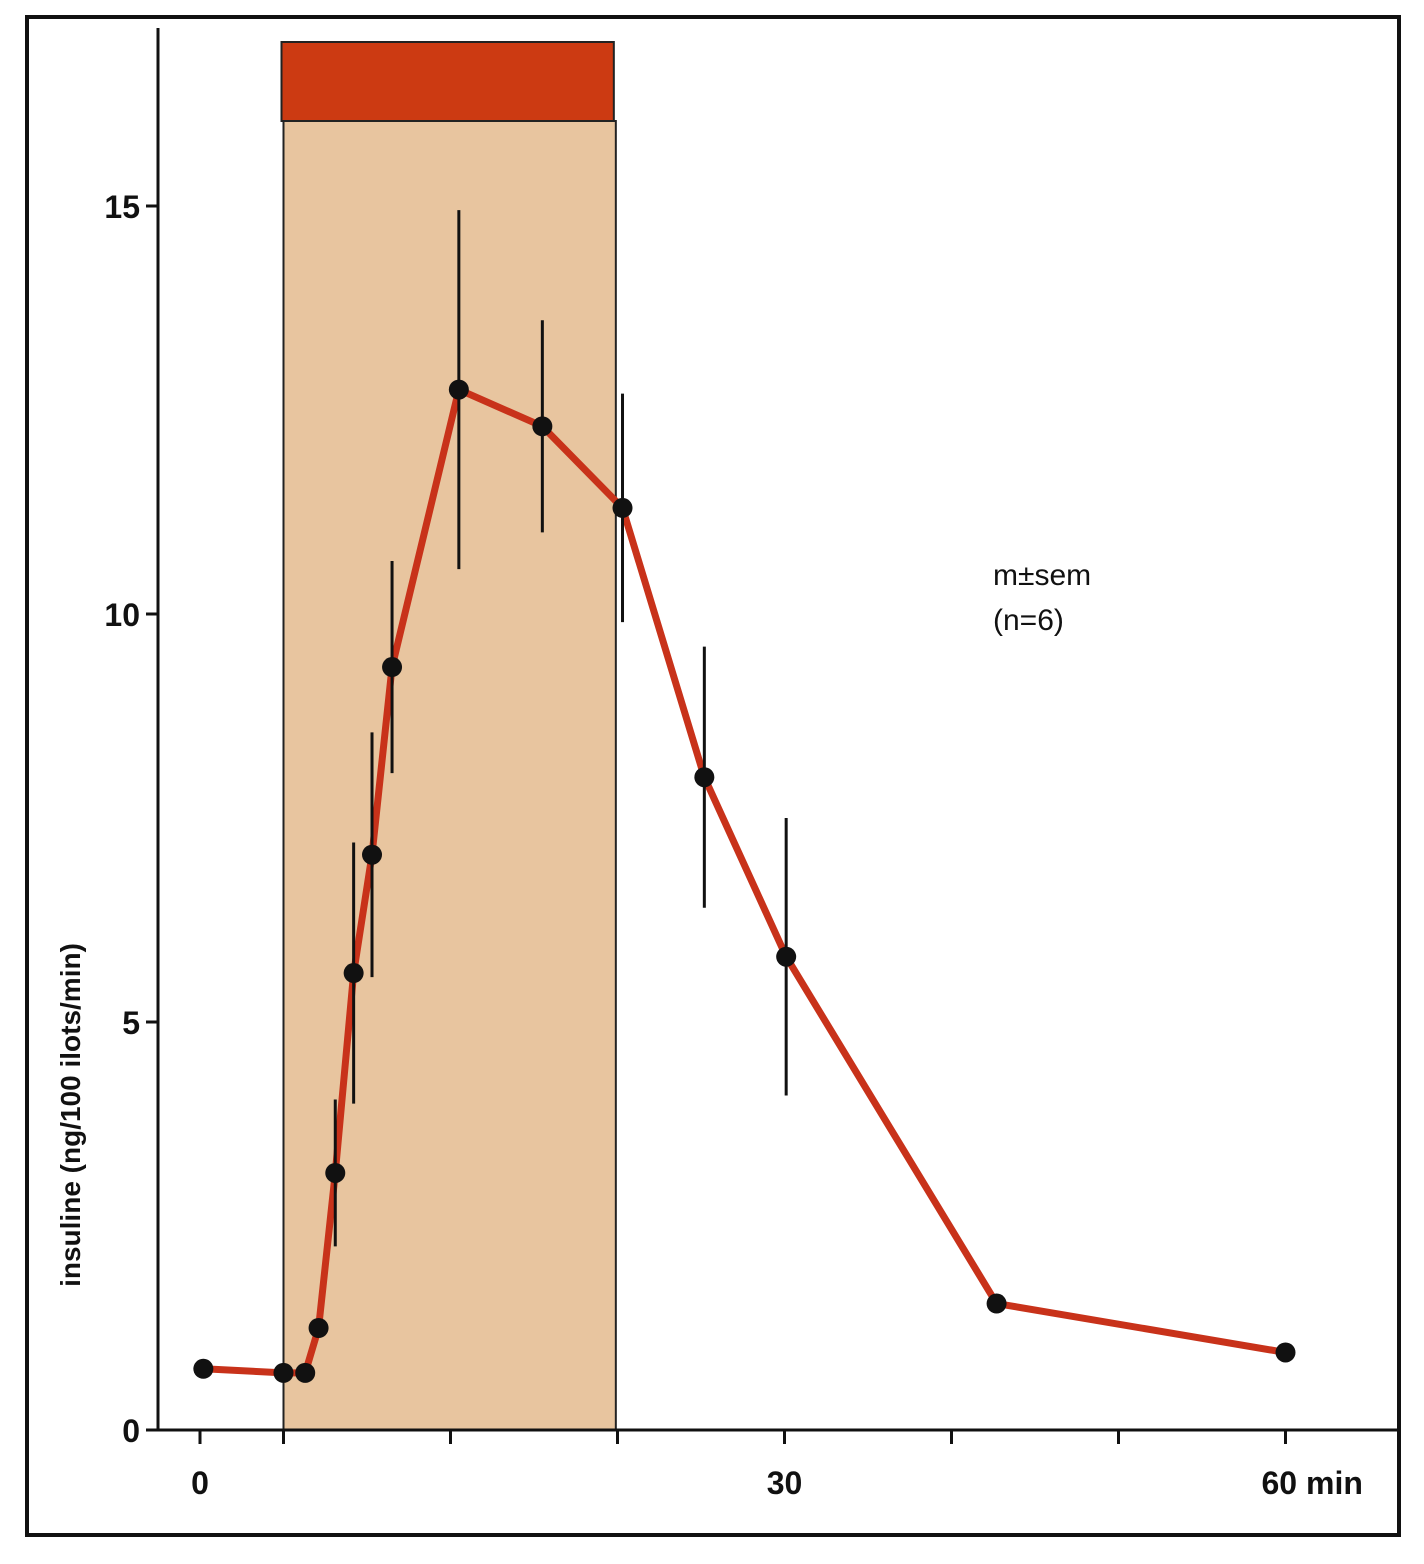 Image resolution: width=1424 pixels, height=1564 pixels. I want to click on x-tick-label: 60 min, so click(1312, 1483).